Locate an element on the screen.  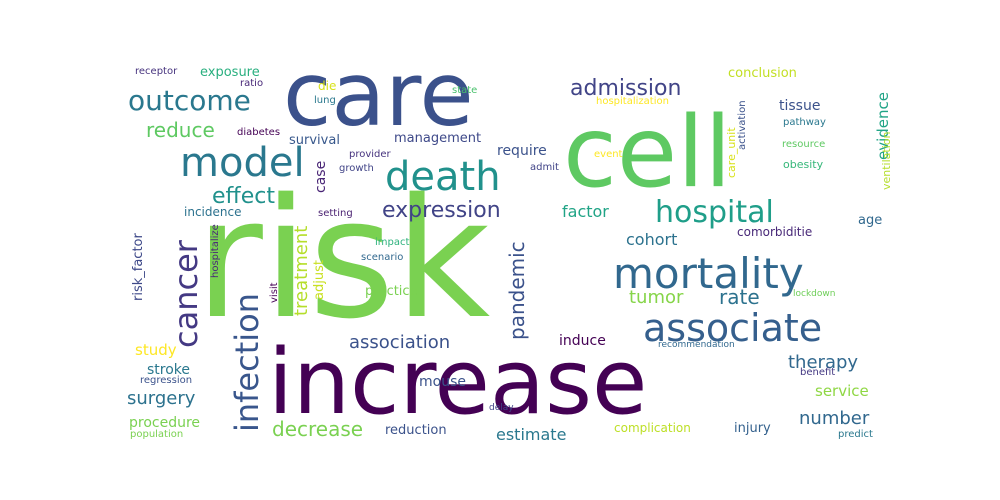
word-age: age is located at coordinates (870, 220).